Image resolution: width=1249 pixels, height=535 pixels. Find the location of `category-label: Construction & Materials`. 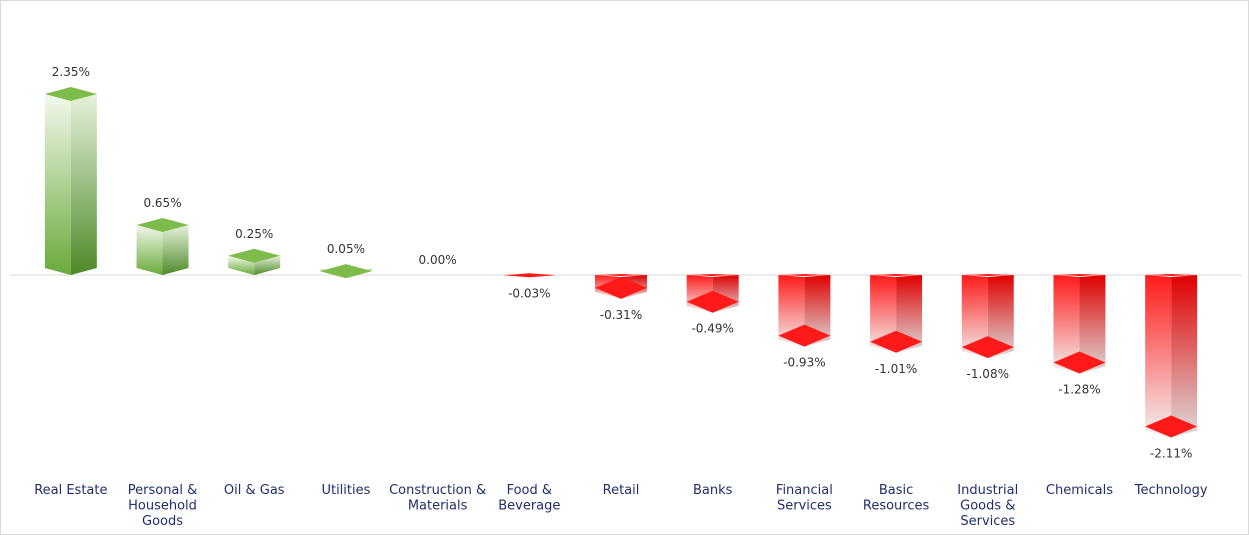

category-label: Construction & Materials is located at coordinates (437, 498).